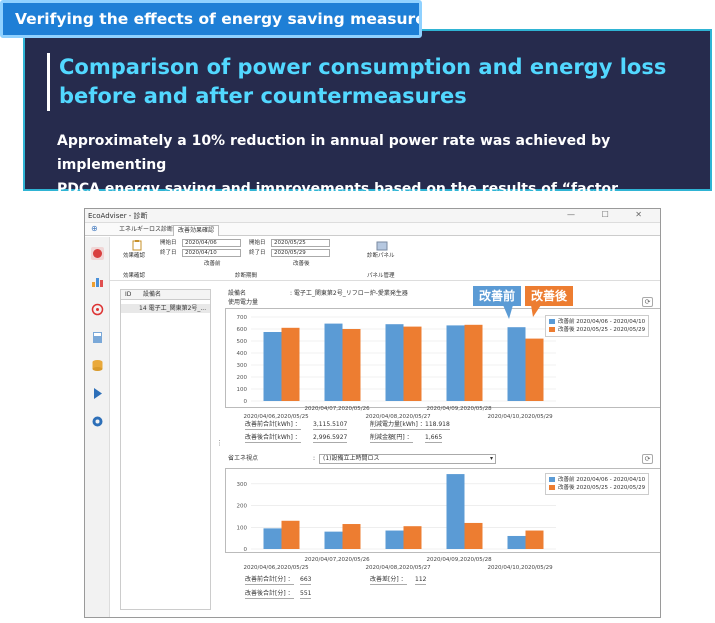 Image resolution: width=715 pixels, height=623 pixels. Describe the element at coordinates (257, 253) in the screenshot. I see `end-label-after: 終了日` at that location.